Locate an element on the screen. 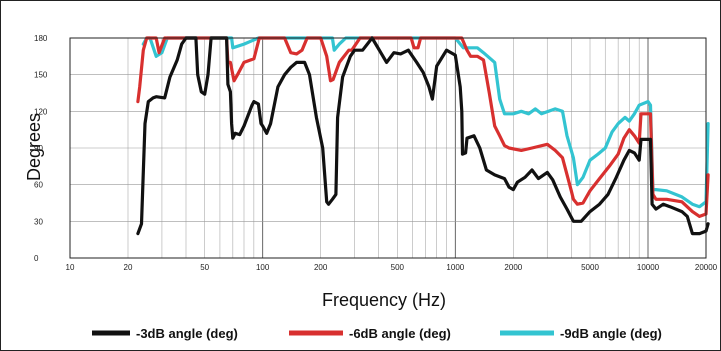 This screenshot has width=721, height=351. x-tick-label: 5000 is located at coordinates (590, 267).